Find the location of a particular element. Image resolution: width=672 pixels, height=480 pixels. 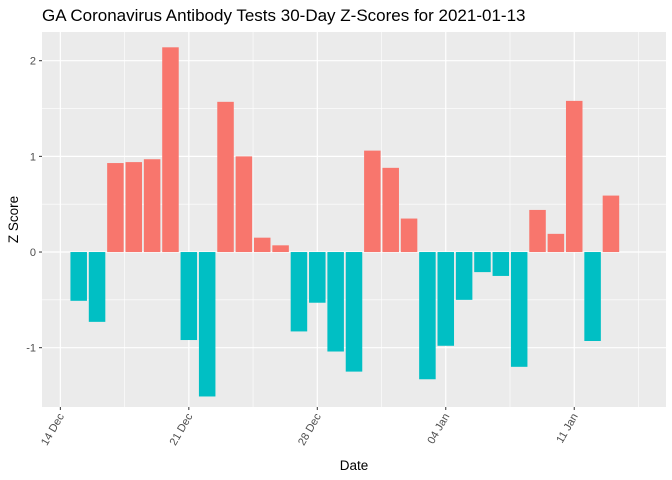

x-tick-label: 11 Jan is located at coordinates (567, 429).